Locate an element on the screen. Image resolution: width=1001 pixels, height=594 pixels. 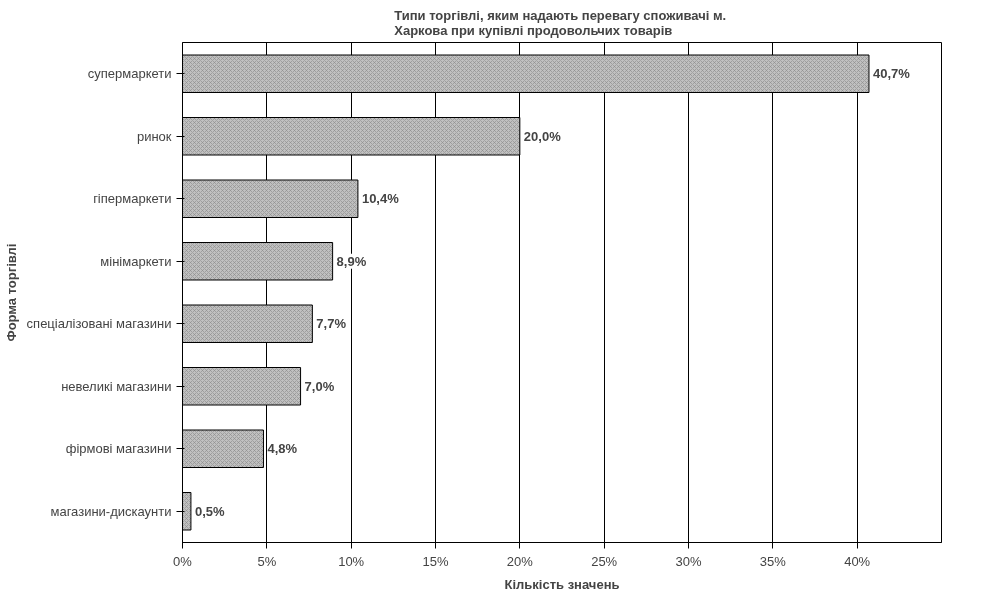
y-tick-label: фірмові магазини is located at coordinates (118, 449).